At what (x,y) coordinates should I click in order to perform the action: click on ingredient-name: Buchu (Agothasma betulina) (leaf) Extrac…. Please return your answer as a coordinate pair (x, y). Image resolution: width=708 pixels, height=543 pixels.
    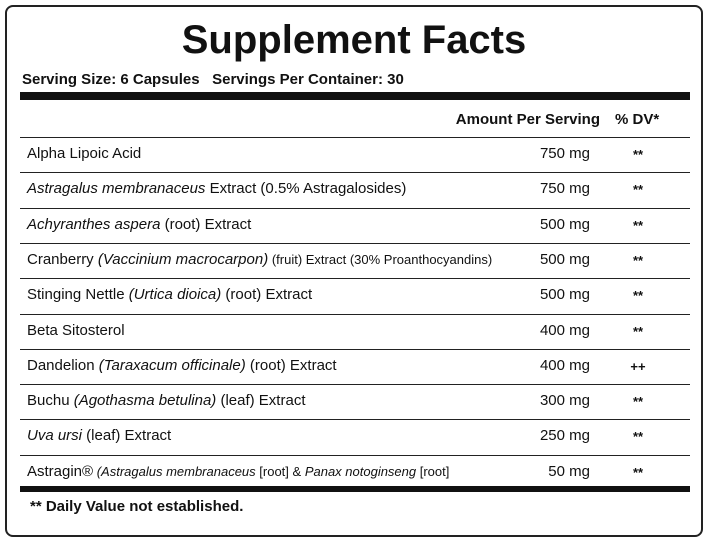
    Looking at the image, I should click on (166, 400).